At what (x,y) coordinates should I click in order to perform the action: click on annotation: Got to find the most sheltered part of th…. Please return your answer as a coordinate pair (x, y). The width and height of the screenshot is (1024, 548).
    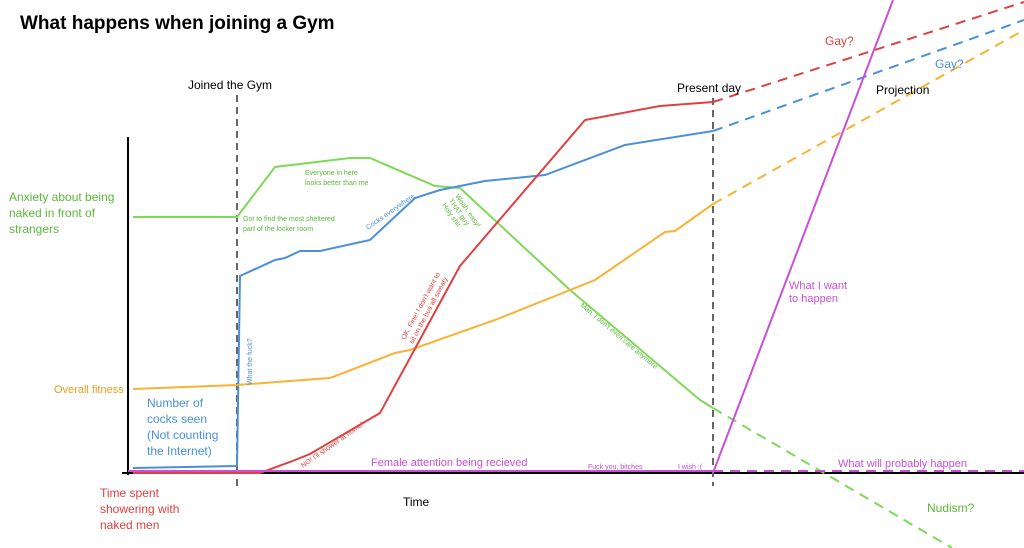
    Looking at the image, I should click on (289, 224).